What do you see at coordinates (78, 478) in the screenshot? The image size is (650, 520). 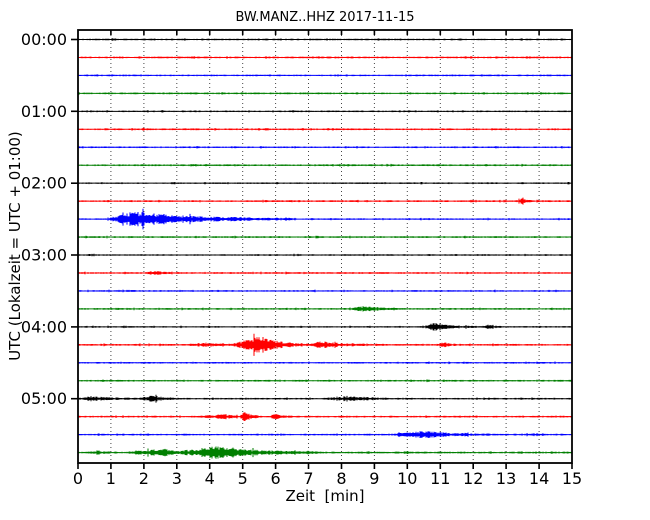 I see `svg-text: 0` at bounding box center [78, 478].